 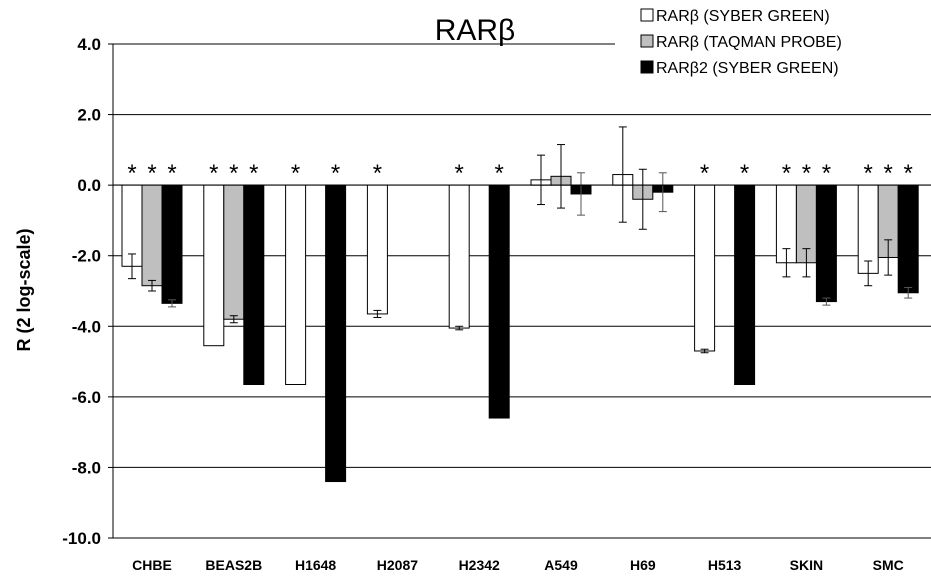 I want to click on x-tick-label: H69, so click(x=643, y=565).